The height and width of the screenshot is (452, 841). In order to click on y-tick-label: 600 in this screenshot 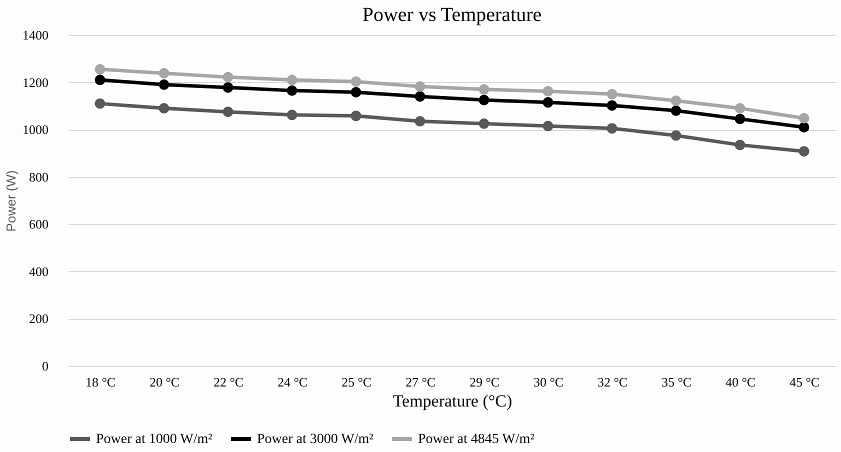, I will do `click(38, 224)`.